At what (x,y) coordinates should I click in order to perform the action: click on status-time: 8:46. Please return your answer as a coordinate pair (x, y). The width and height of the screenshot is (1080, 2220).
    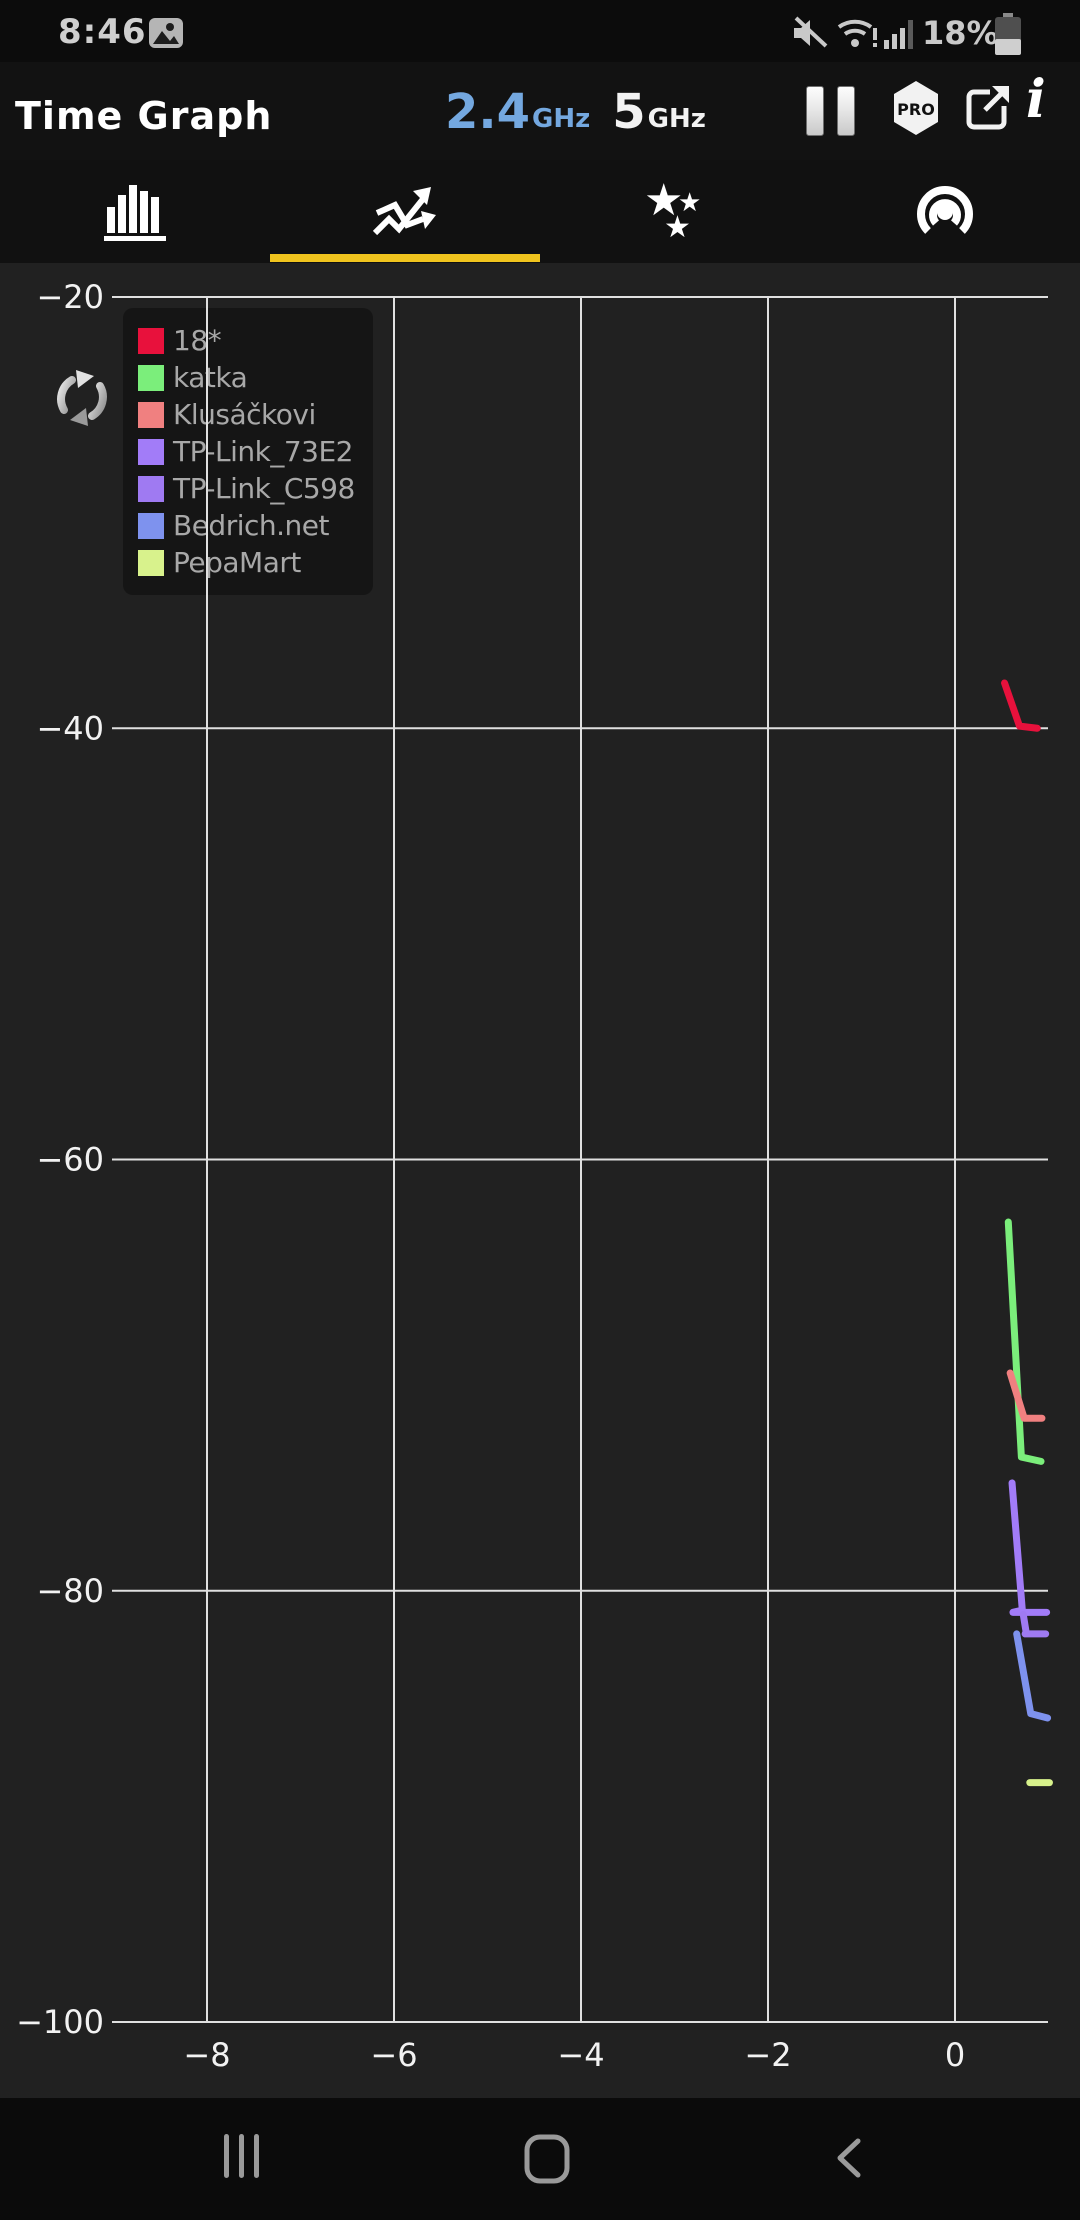
    Looking at the image, I should click on (102, 32).